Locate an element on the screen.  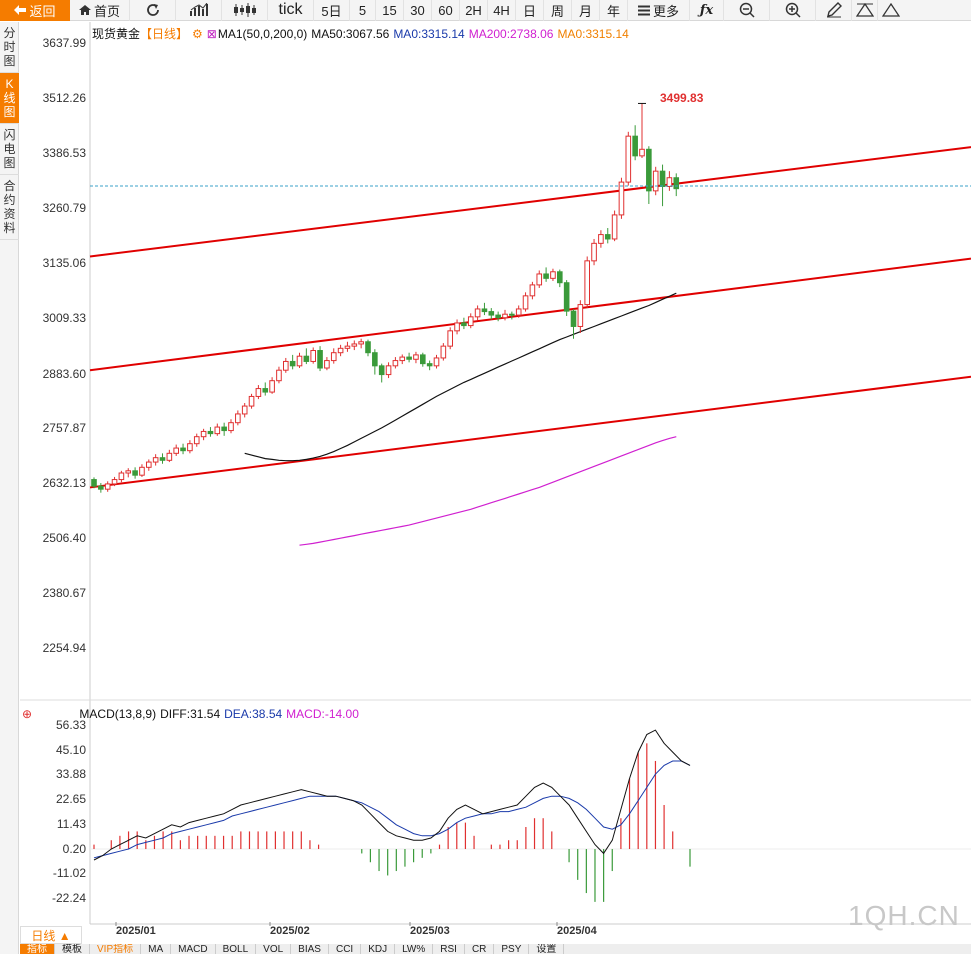
period-year: 年 is located at coordinates (614, 10).